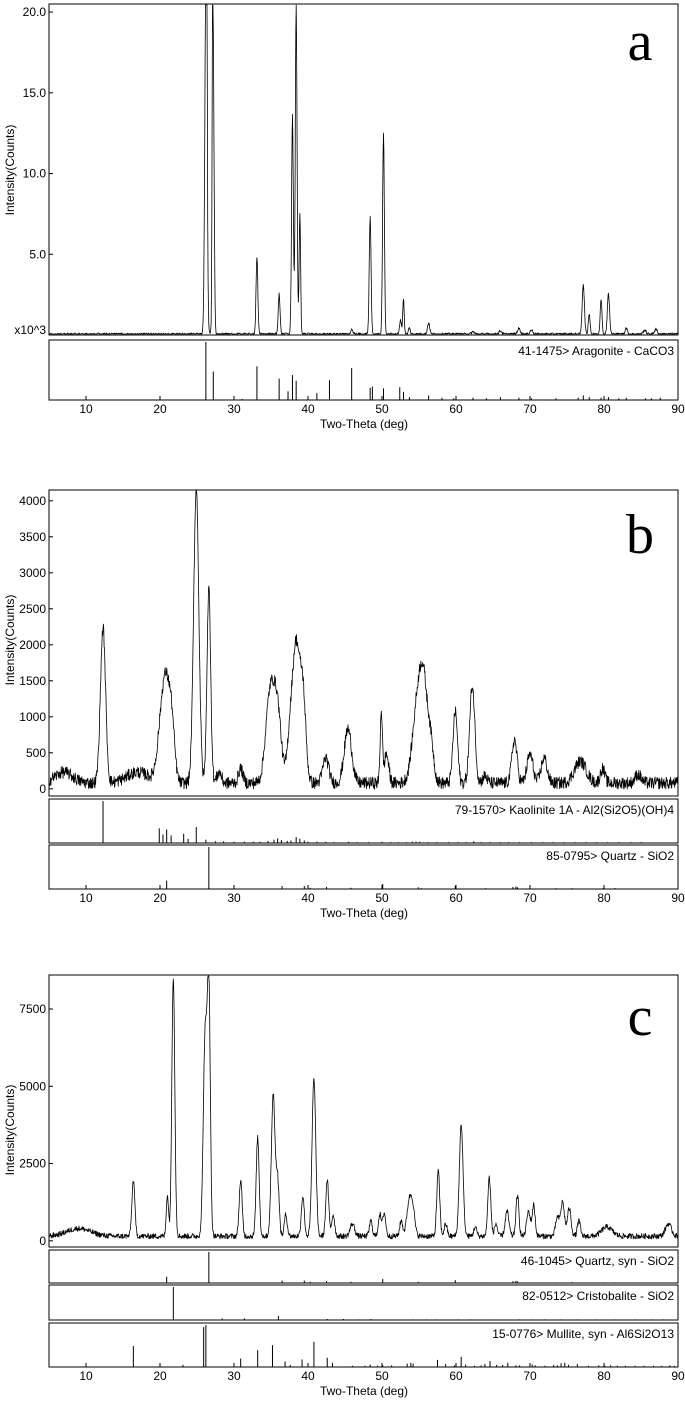  What do you see at coordinates (32, 609) in the screenshot?
I see `panel-b-y-tick-label: 2500` at bounding box center [32, 609].